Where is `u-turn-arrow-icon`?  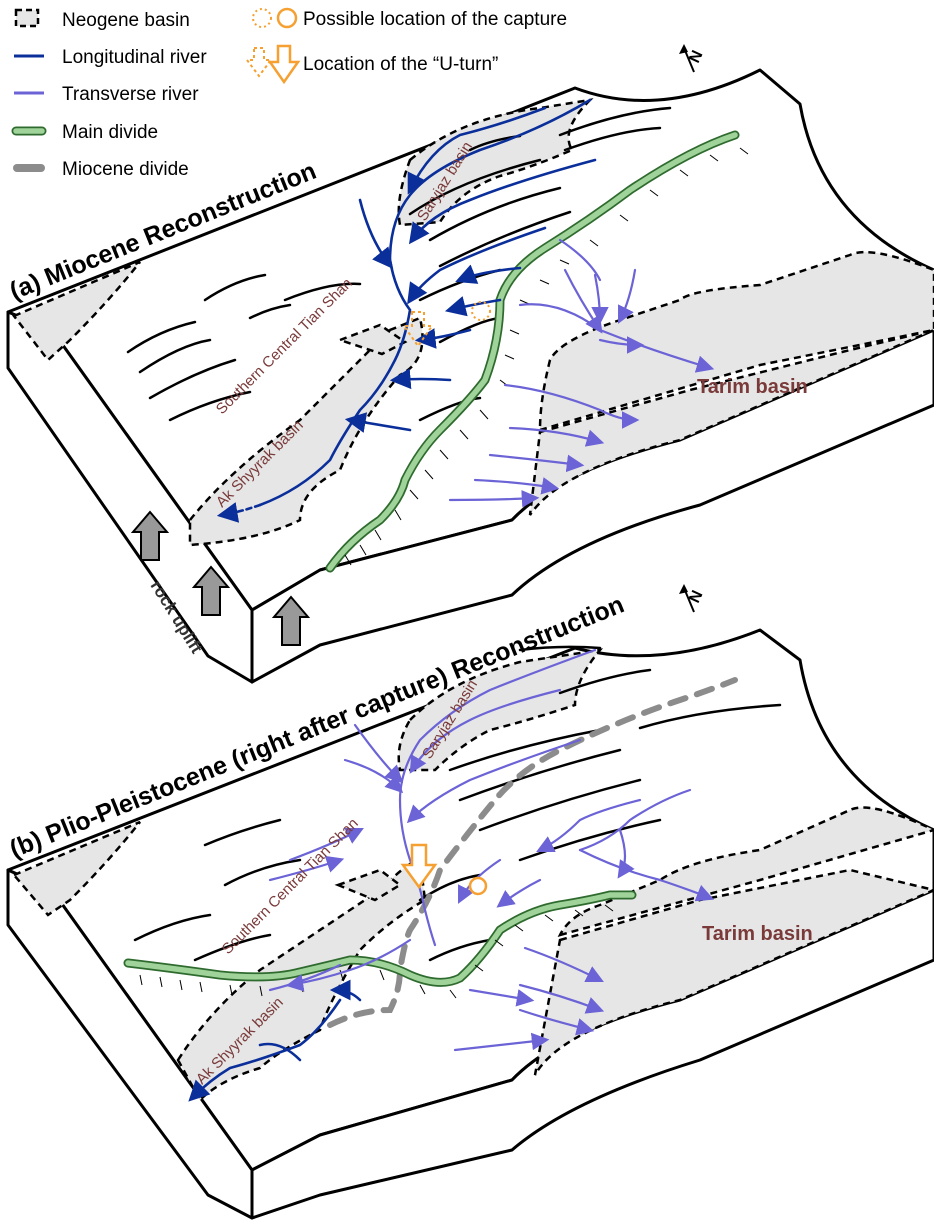 u-turn-arrow-icon is located at coordinates (284, 64).